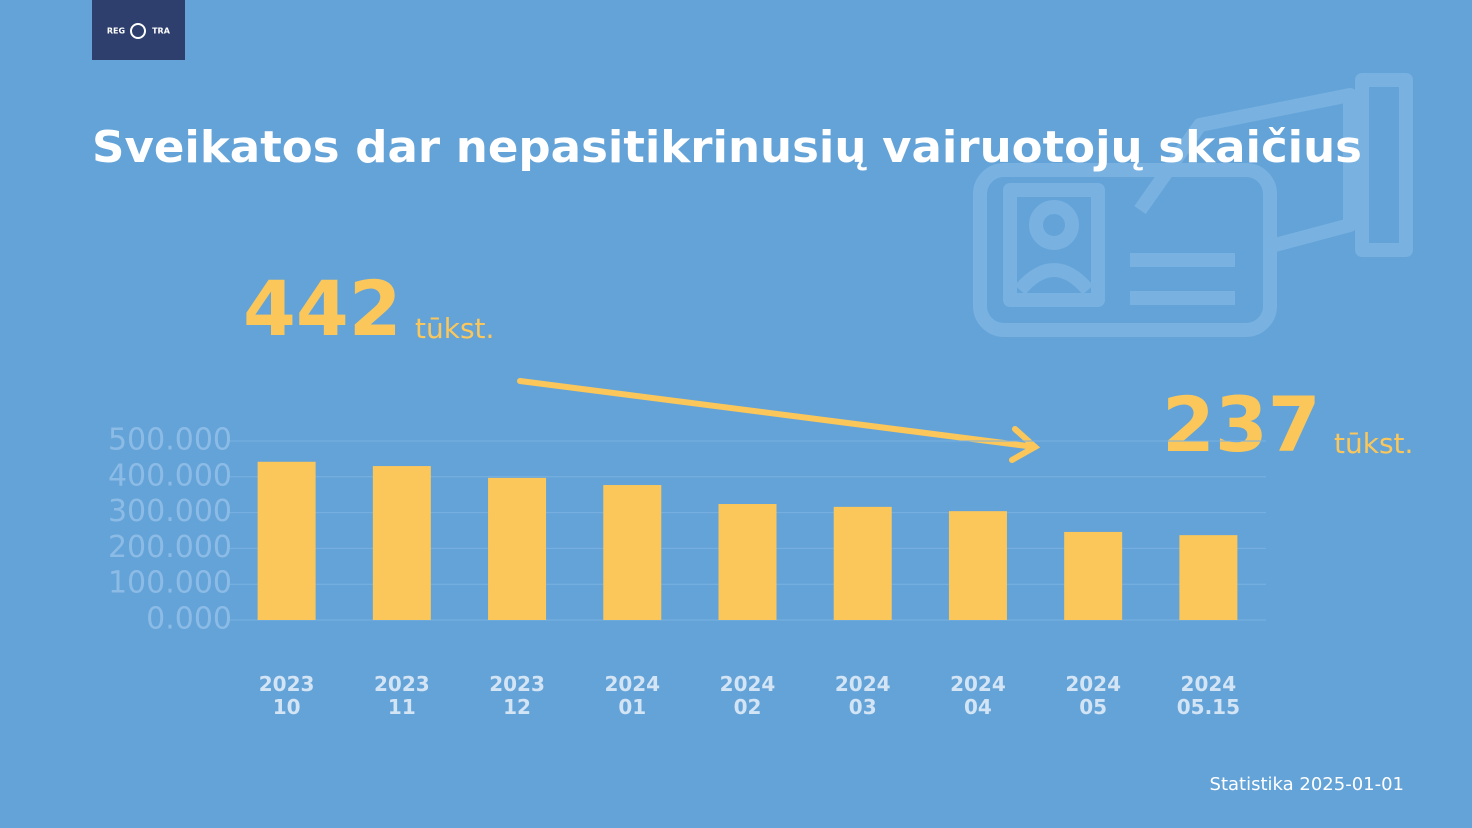 The height and width of the screenshot is (828, 1472). I want to click on y-tick-label: 100.000, so click(170, 583).